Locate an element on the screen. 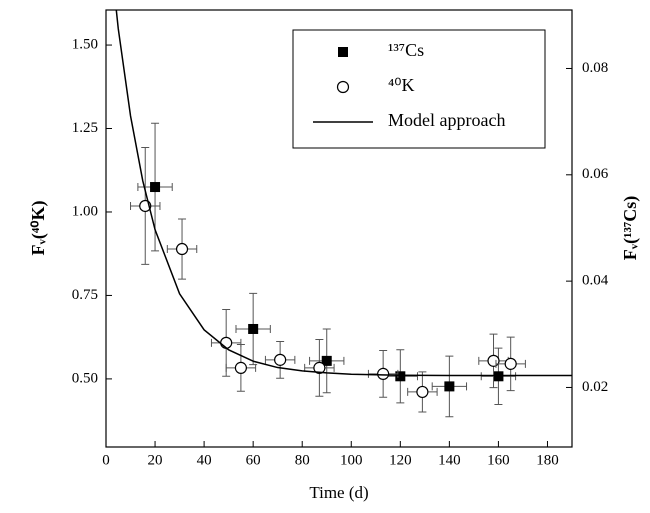 This screenshot has width=650, height=513. y-tick-label: 1.25 is located at coordinates (85, 128).